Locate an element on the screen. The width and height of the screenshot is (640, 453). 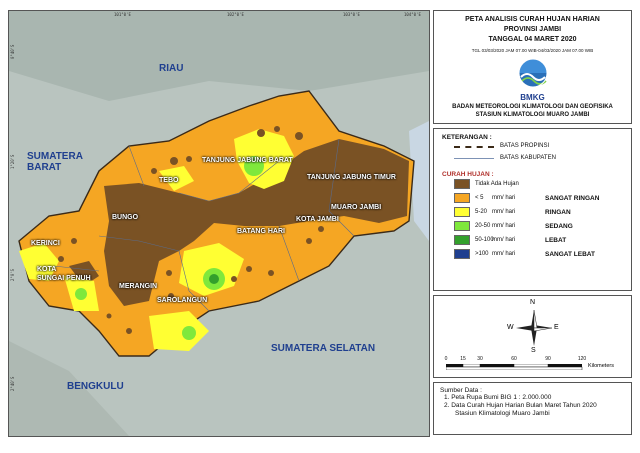
coord-top-1: 101°0'E is located at coordinates (122, 14).